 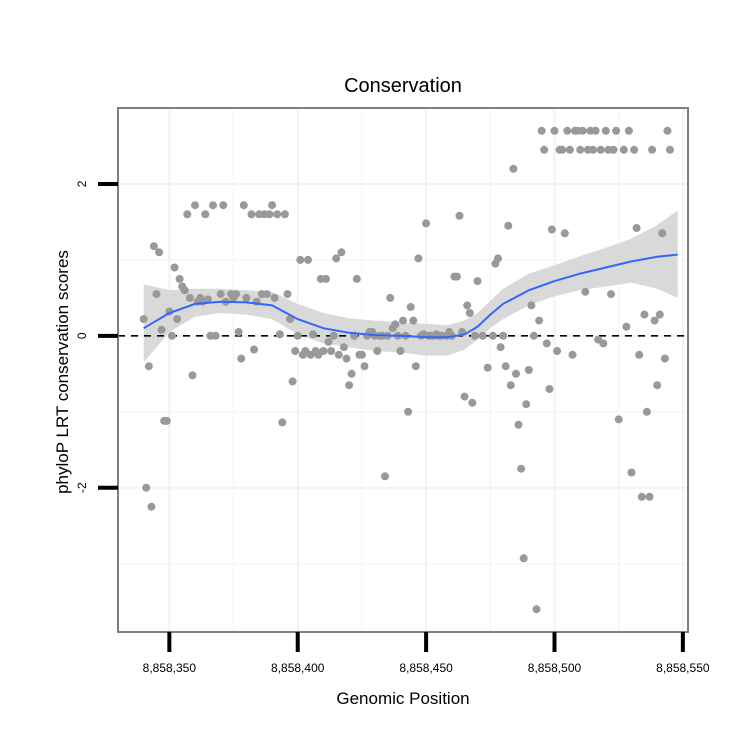 I want to click on confidence-ribbon-group, so click(x=410, y=286).